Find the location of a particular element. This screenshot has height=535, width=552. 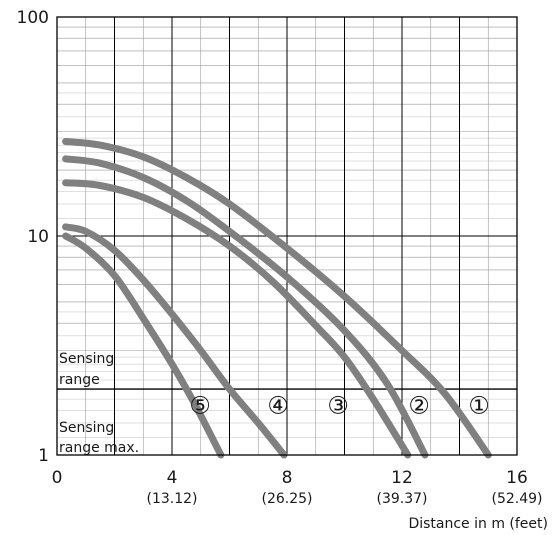

x-tick-label: 8 is located at coordinates (287, 478).